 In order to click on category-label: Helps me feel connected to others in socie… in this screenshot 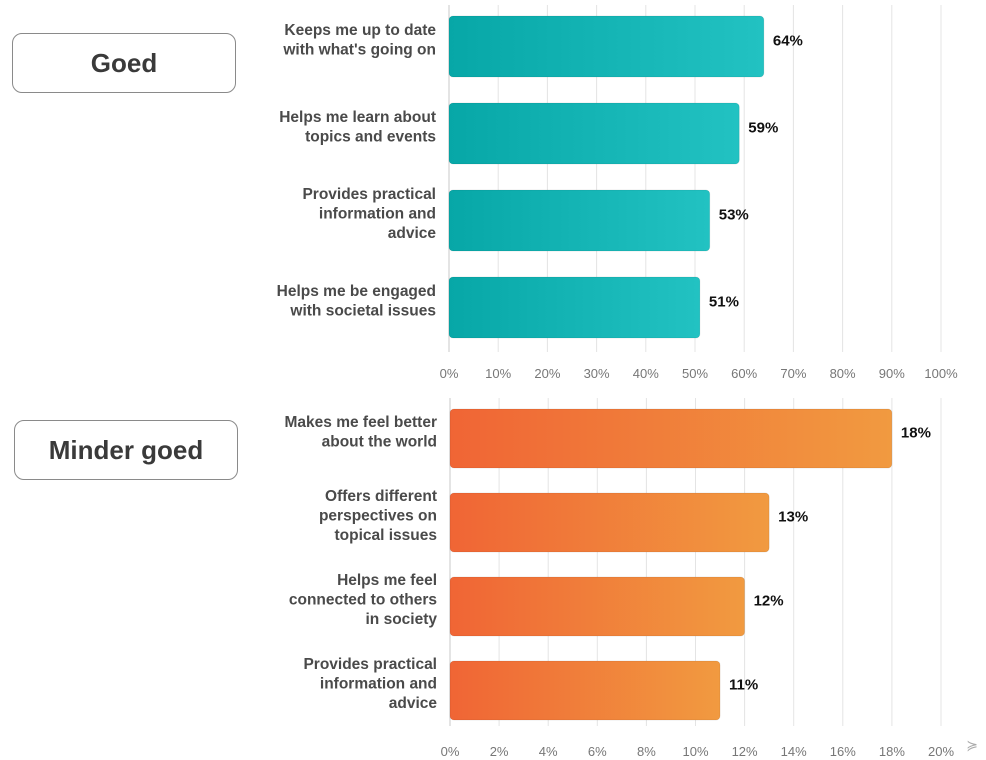, I will do `click(363, 600)`.